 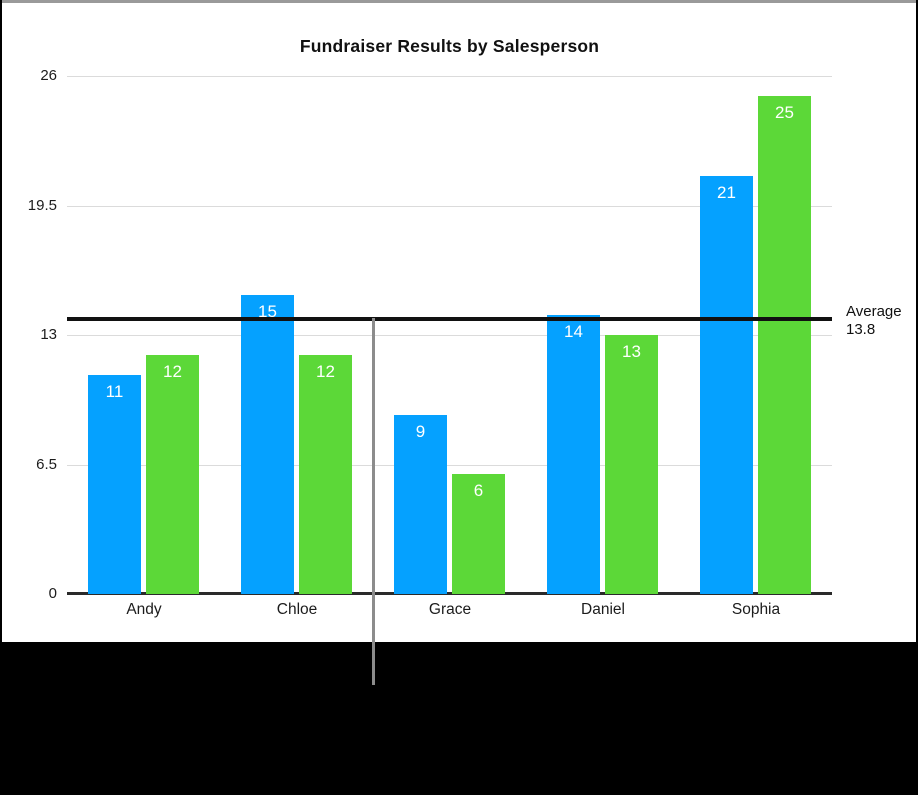 What do you see at coordinates (631, 464) in the screenshot?
I see `bar-series-green-daniel` at bounding box center [631, 464].